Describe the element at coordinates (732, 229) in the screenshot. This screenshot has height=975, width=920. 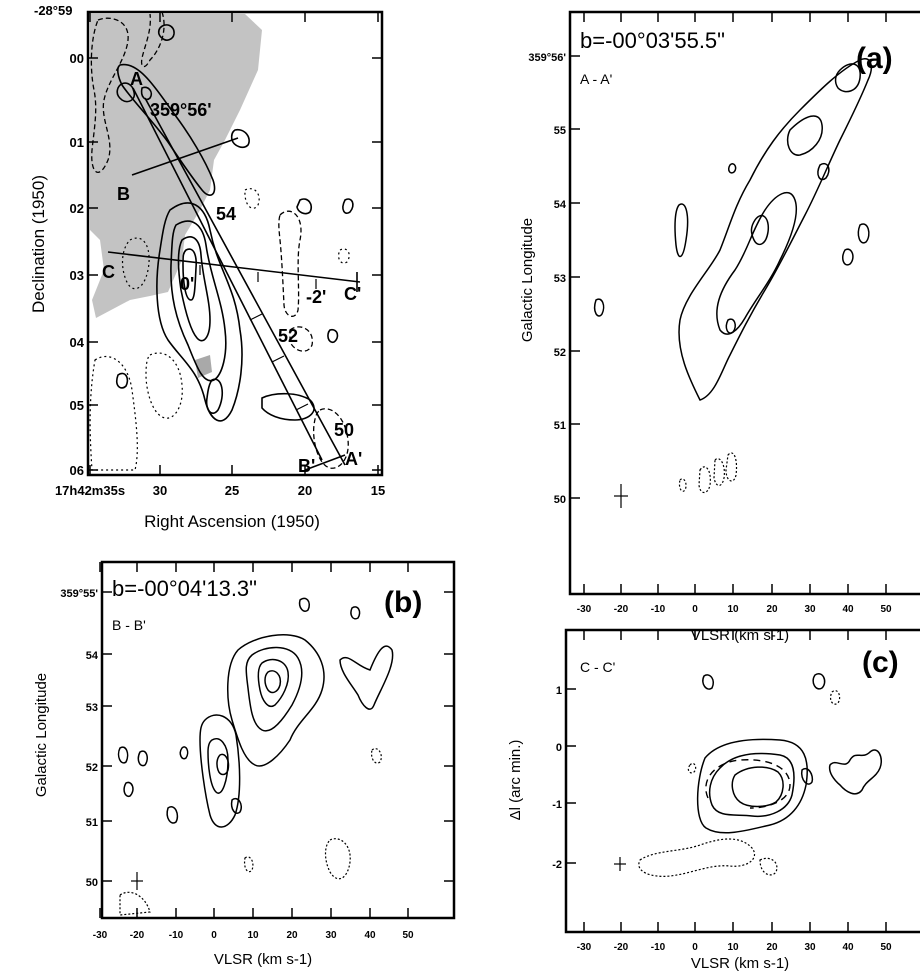
I see `panel-a-contours` at that location.